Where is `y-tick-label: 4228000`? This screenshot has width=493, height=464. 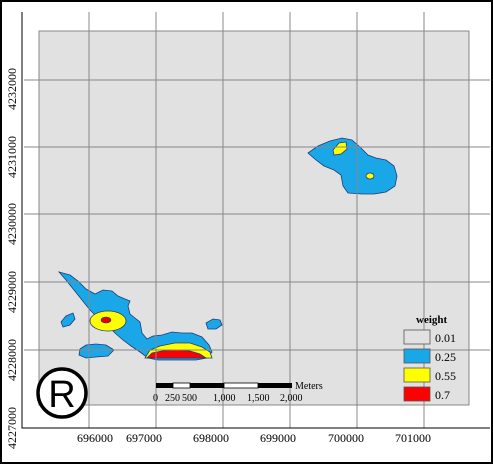
y-tick-label: 4228000 is located at coordinates (12, 360).